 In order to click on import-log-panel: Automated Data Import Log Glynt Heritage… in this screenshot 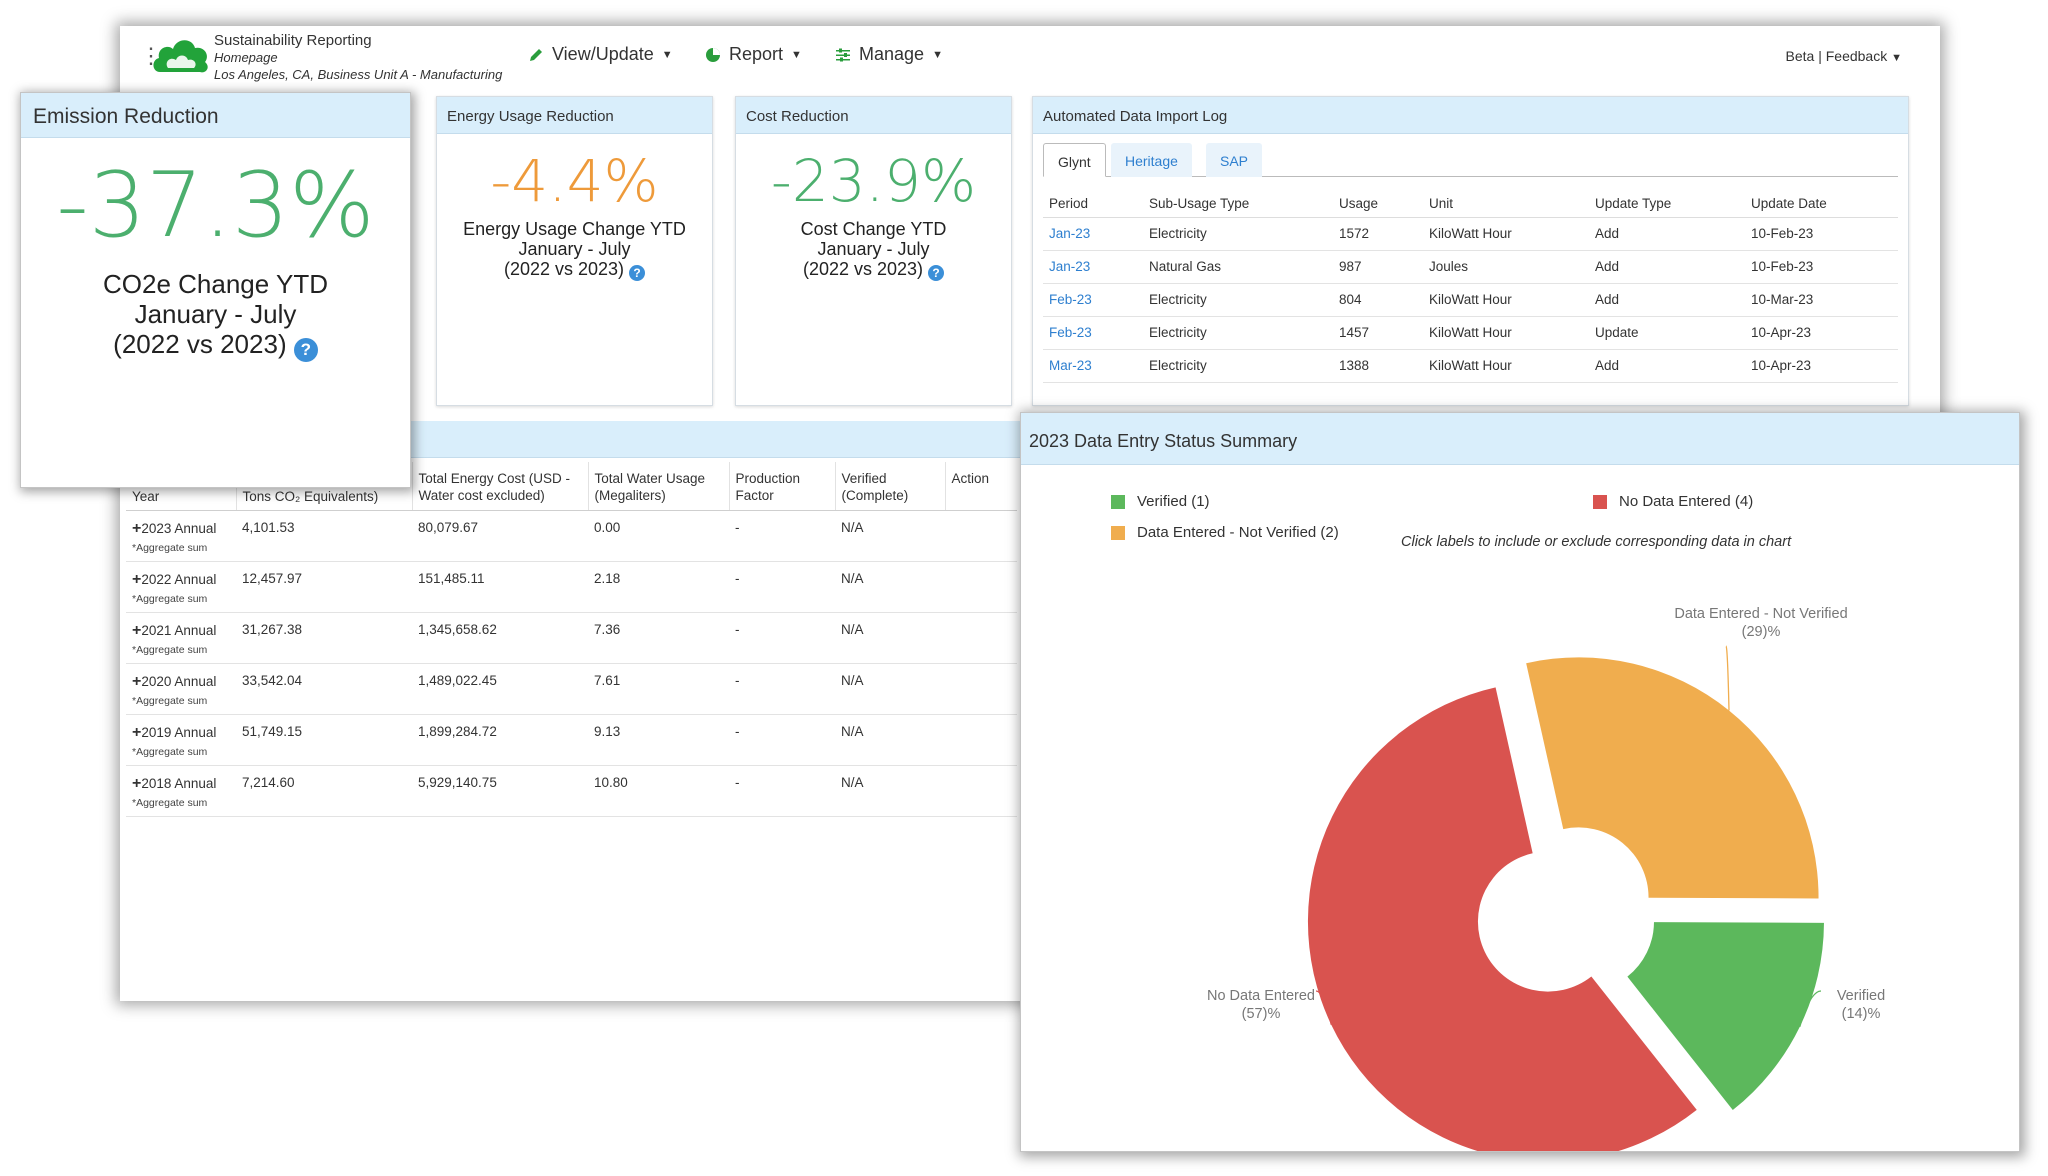, I will do `click(1470, 251)`.